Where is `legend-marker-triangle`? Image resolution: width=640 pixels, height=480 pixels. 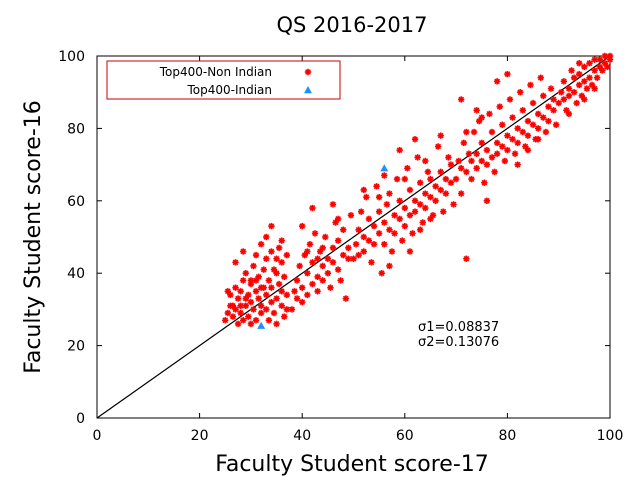 legend-marker-triangle is located at coordinates (308, 90).